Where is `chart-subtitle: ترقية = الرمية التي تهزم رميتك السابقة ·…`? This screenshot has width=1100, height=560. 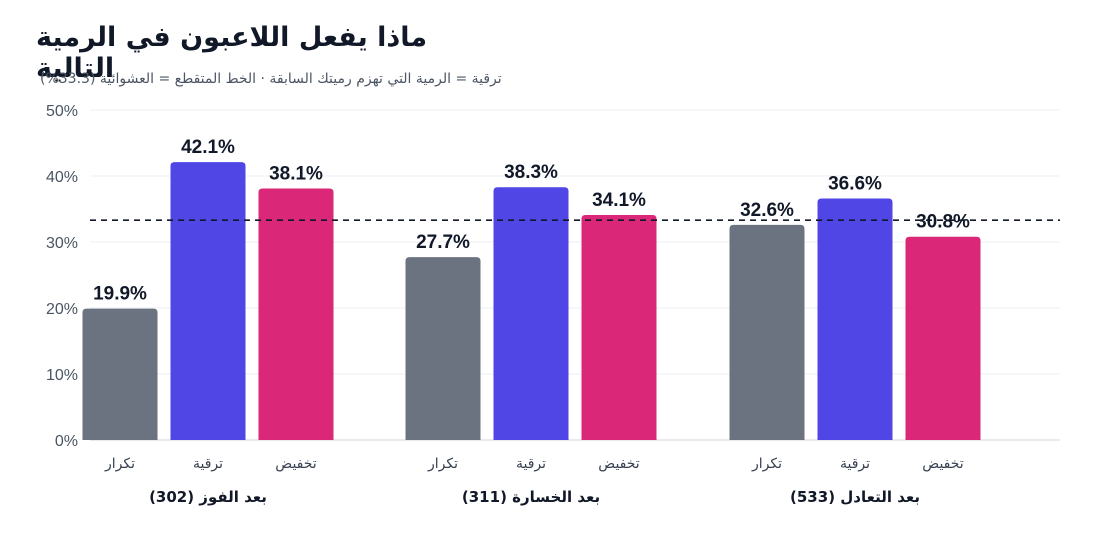 chart-subtitle: ترقية = الرمية التي تهزم رميتك السابقة ·… is located at coordinates (271, 79).